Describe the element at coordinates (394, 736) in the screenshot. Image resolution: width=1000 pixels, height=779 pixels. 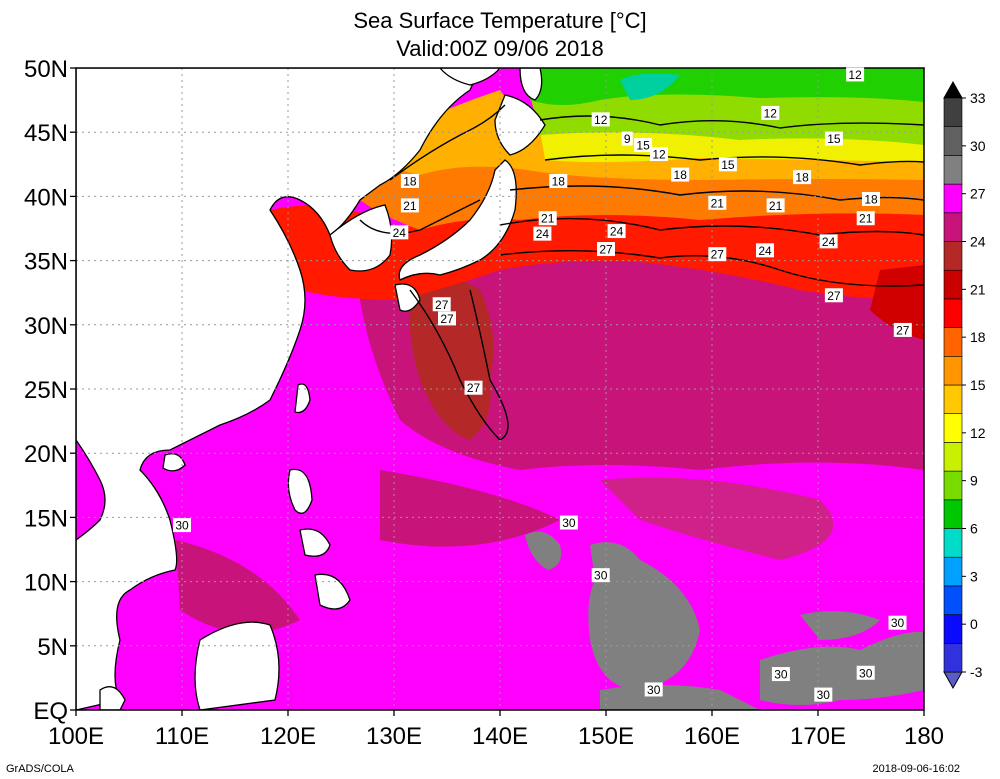
I see `lon-tick-label: 130E` at that location.